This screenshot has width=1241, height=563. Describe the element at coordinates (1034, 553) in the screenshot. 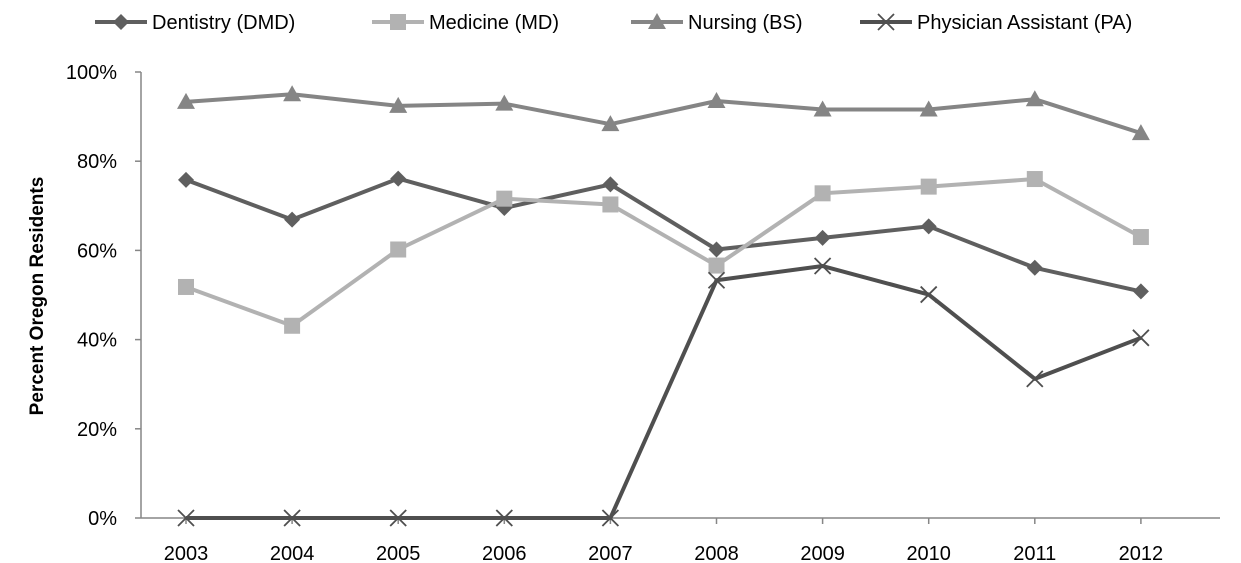

I see `x-tick-label: 2011` at that location.